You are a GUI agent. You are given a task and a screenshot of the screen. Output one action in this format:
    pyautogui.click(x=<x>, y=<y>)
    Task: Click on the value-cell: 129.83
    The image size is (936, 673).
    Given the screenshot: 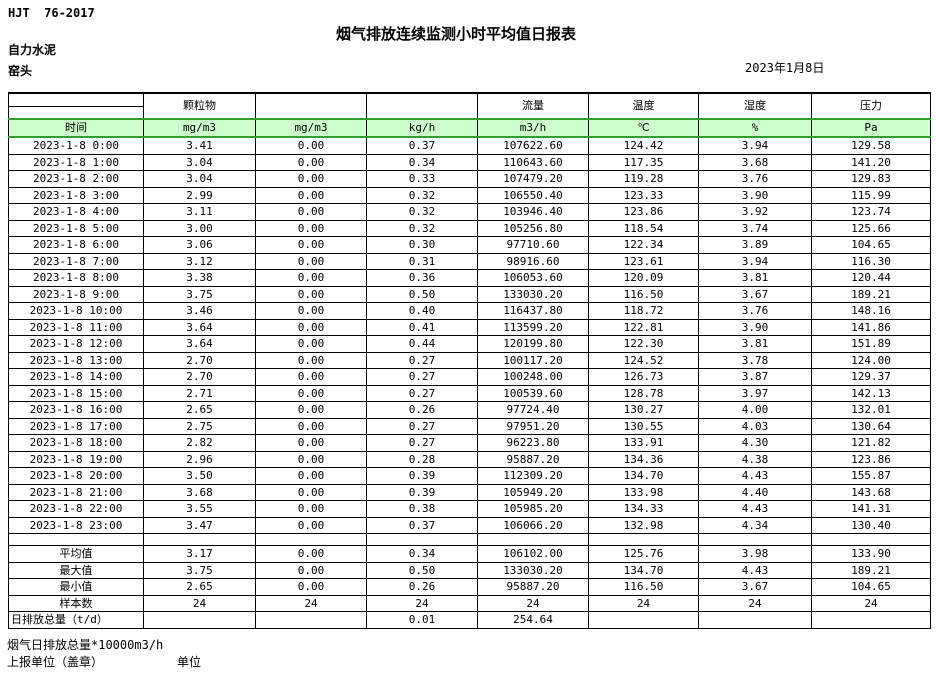 What is the action you would take?
    pyautogui.click(x=871, y=179)
    